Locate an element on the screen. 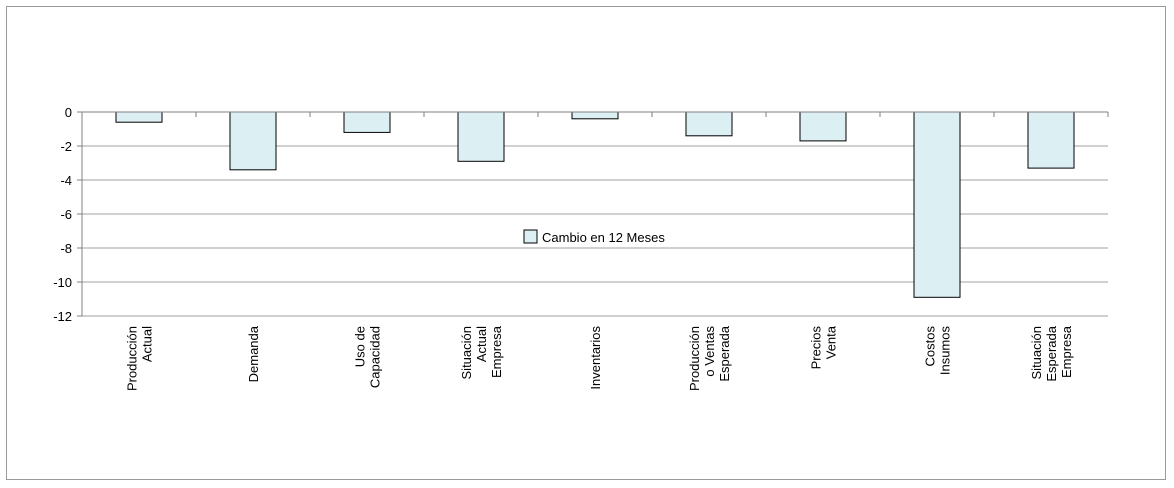  legend: Cambio en 12 Meses is located at coordinates (594, 237).